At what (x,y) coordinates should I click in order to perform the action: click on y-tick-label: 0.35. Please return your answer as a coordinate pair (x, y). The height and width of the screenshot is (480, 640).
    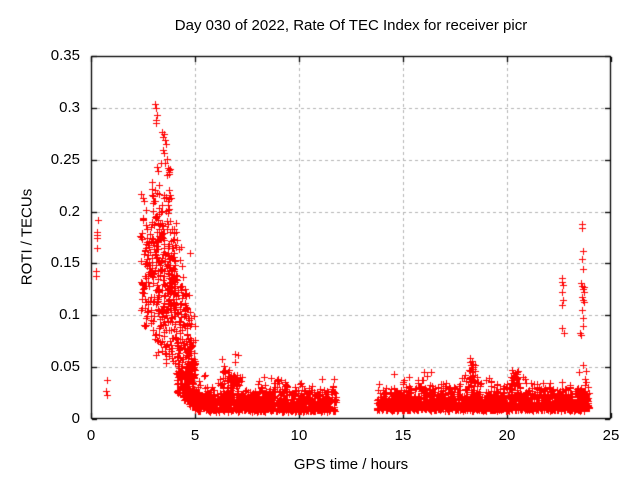
    Looking at the image, I should click on (65, 55).